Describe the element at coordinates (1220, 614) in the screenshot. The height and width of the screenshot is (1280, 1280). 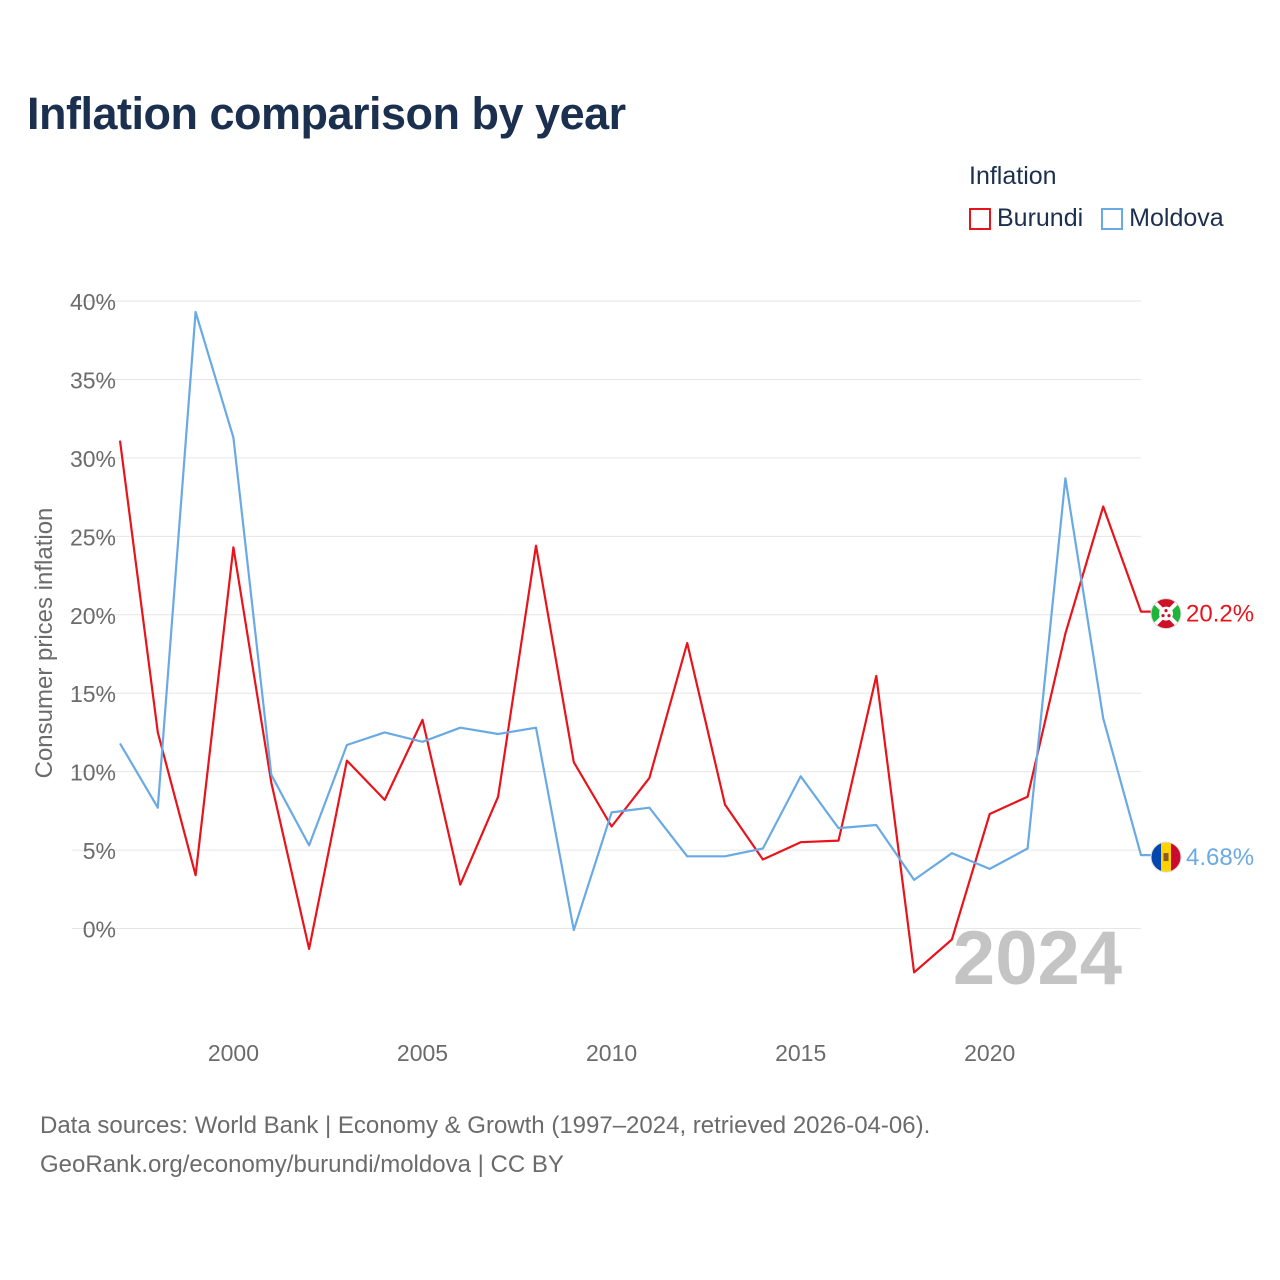
I see `end-label-burundi: 20.2%` at that location.